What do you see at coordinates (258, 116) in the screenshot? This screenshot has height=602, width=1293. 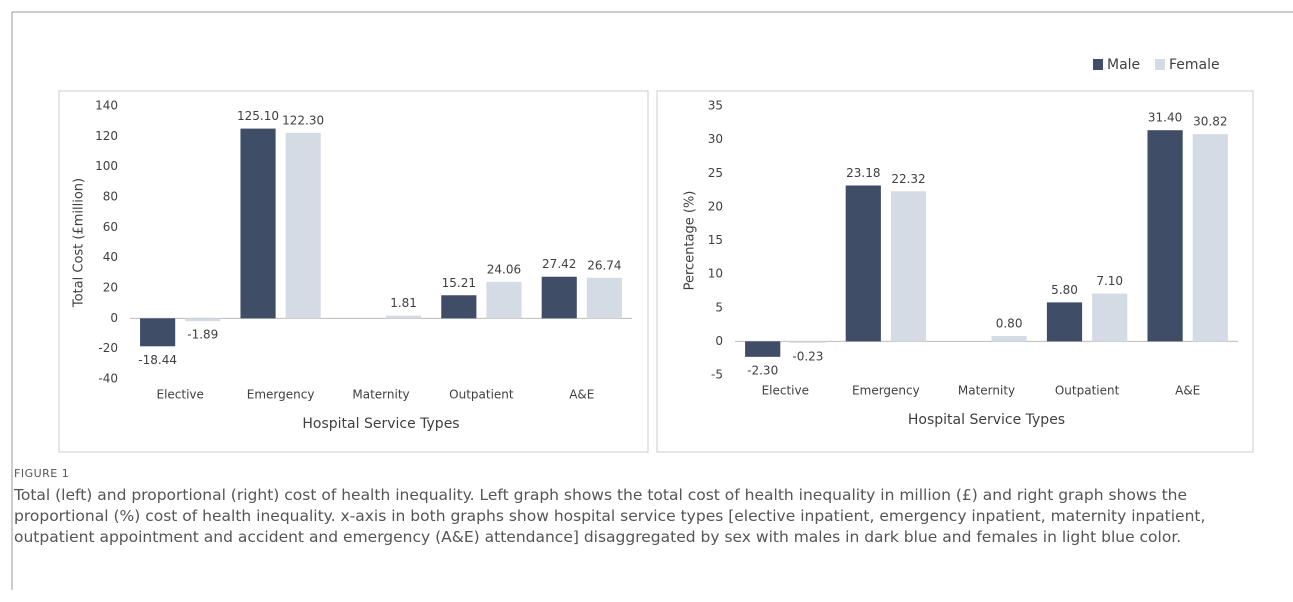 I see `data-label: 125.10` at bounding box center [258, 116].